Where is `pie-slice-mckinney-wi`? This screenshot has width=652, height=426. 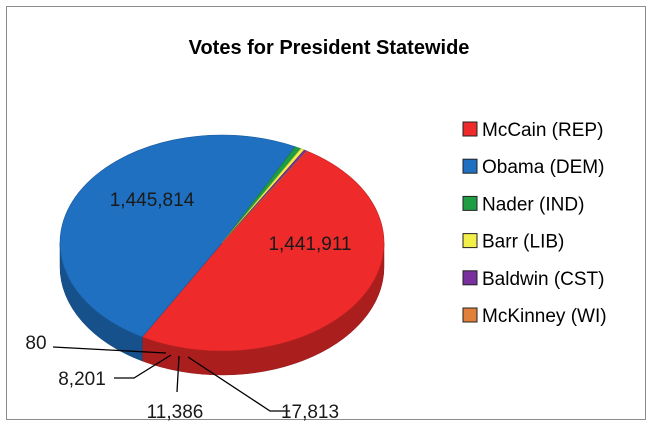 pie-slice-mckinney-wi is located at coordinates (264, 197).